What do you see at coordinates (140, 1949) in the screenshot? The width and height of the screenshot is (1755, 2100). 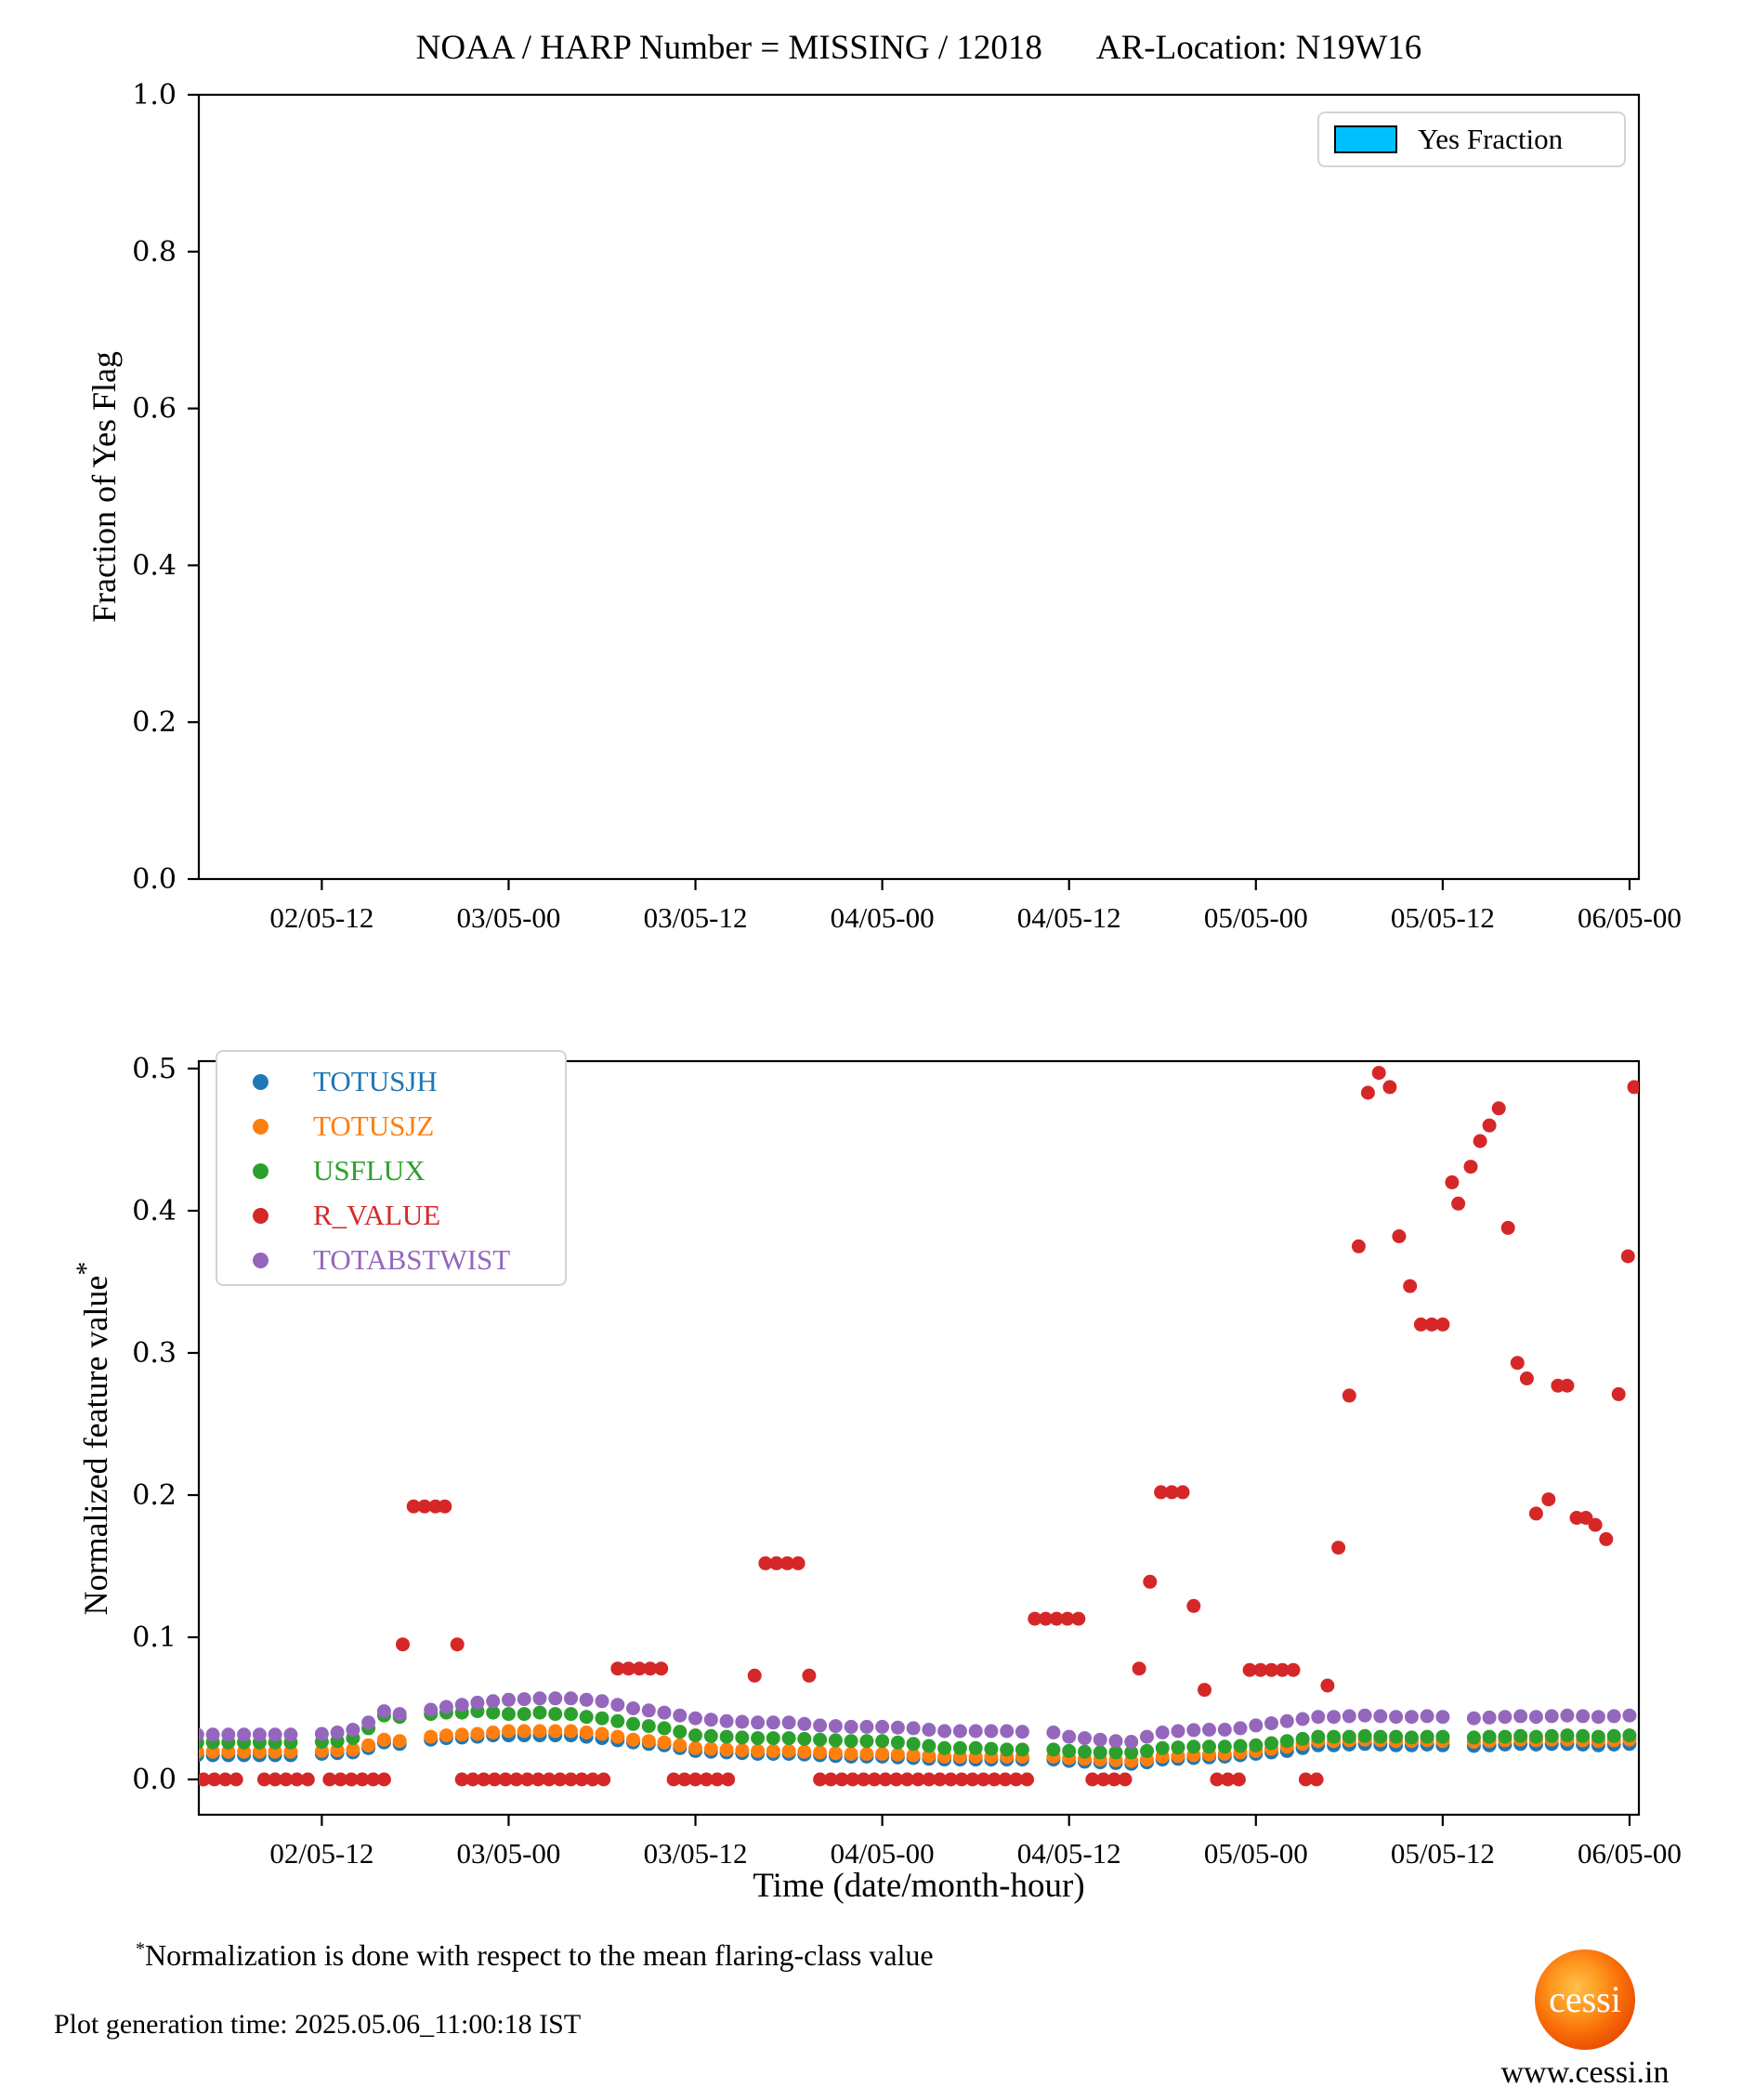 I see `footnote-asterisk: *` at bounding box center [140, 1949].